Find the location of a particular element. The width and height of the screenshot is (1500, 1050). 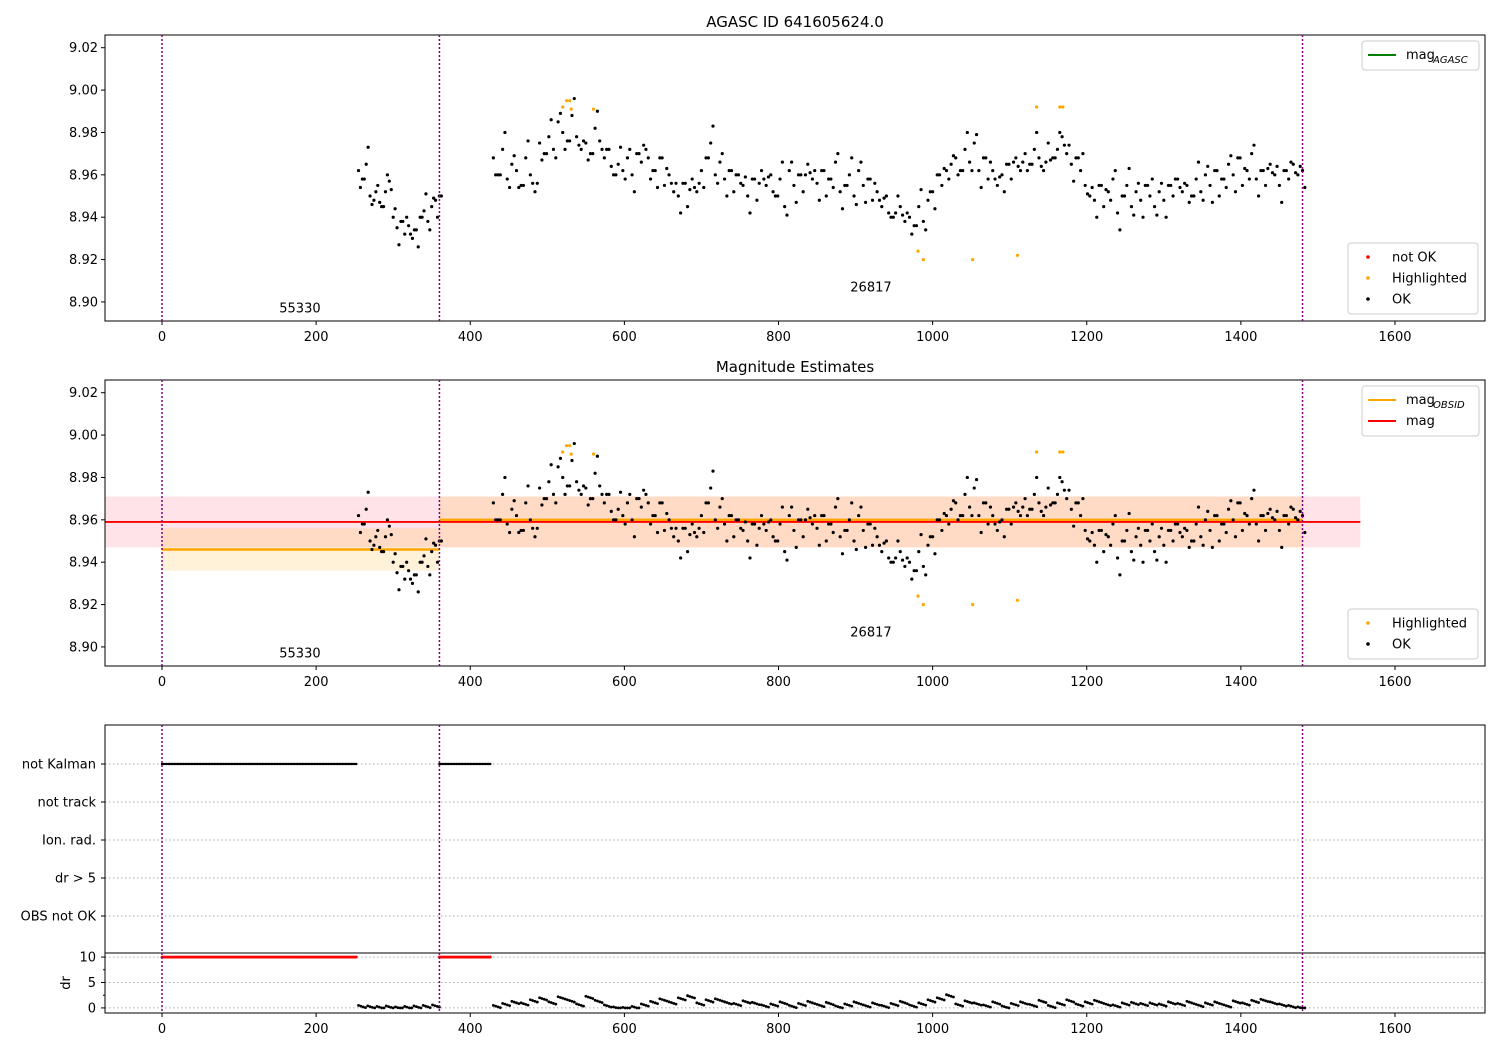

legend-bottom is located at coordinates (1413, 634).